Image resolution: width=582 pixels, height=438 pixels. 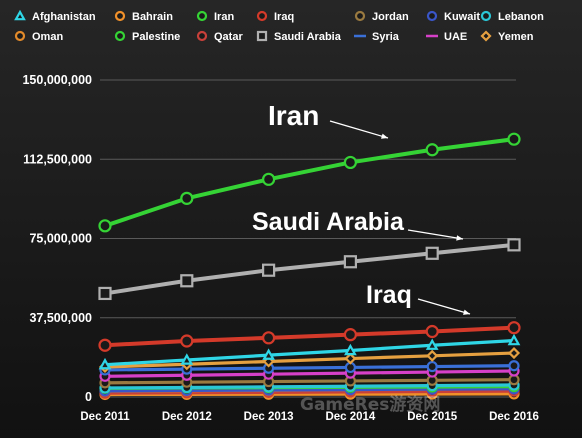 I want to click on annotation-label-iran: Iran, so click(x=293, y=115).